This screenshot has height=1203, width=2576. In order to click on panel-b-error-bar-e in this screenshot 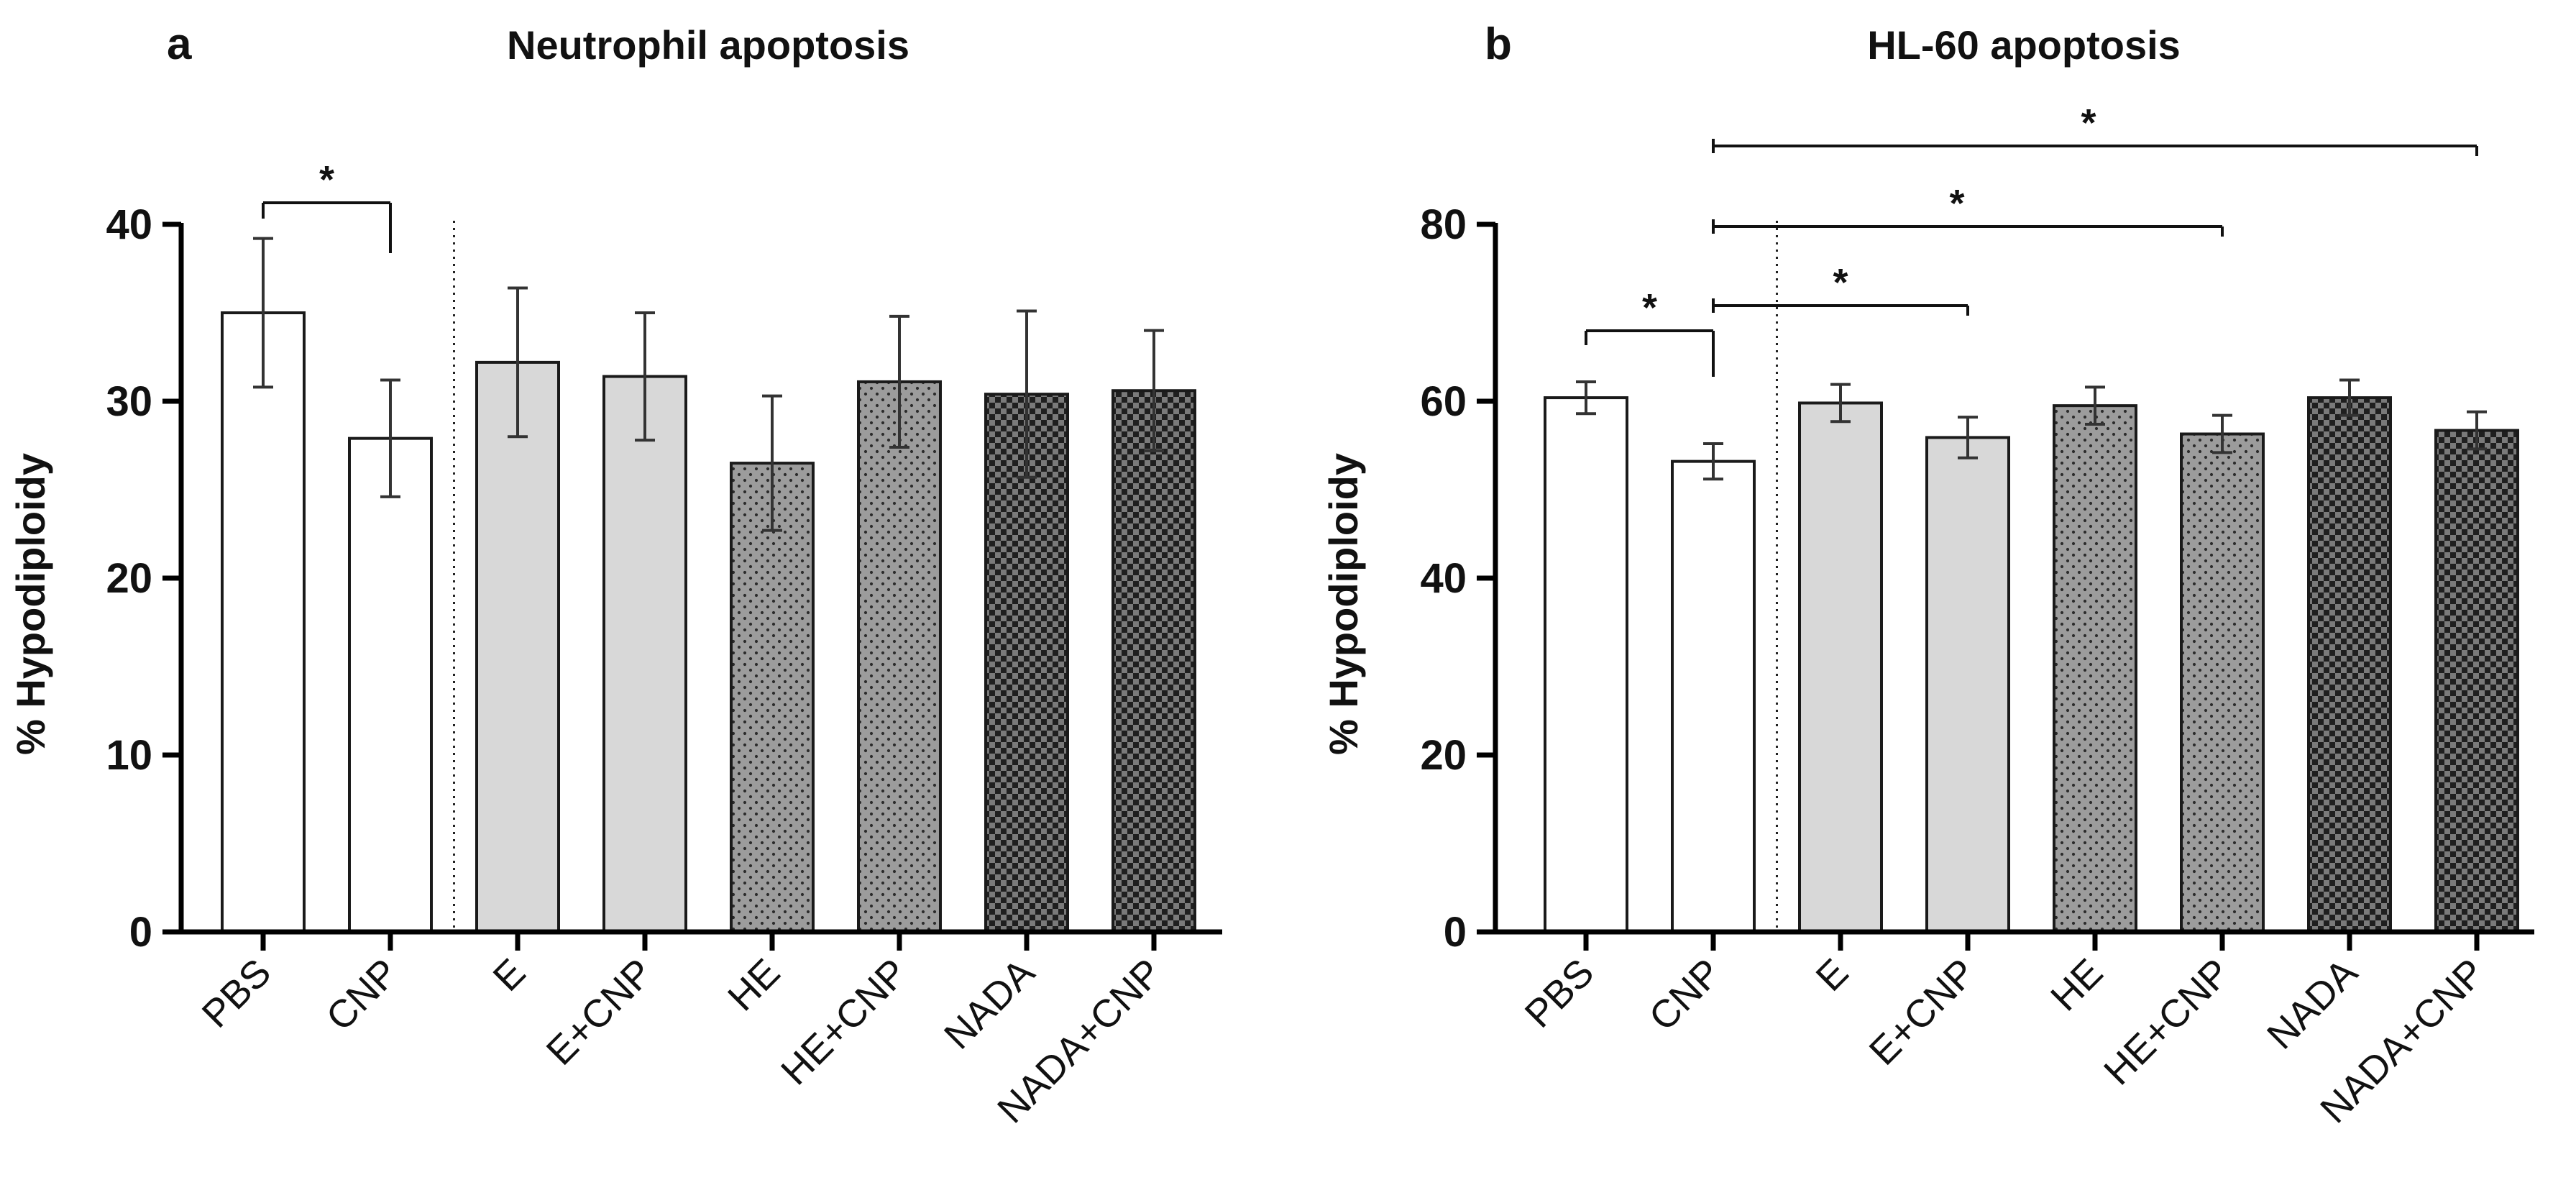, I will do `click(1840, 403)`.